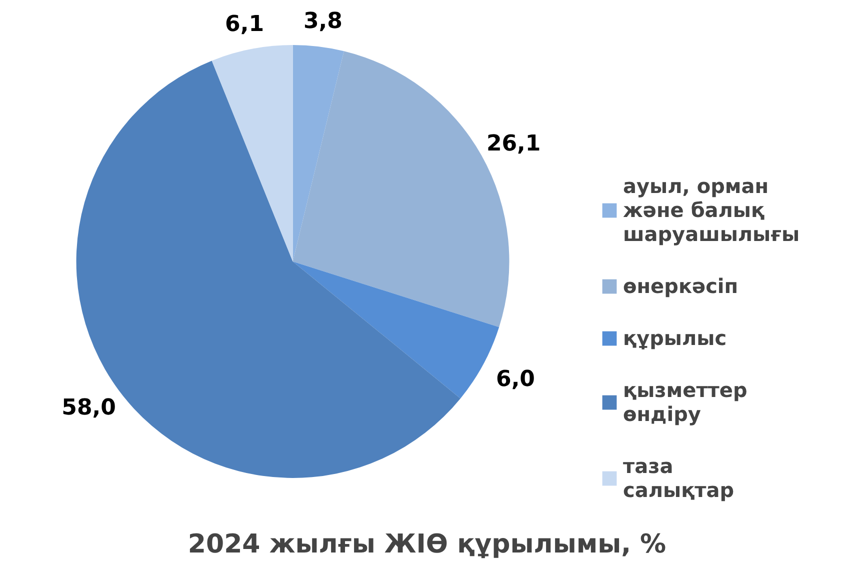 Image resolution: width=853 pixels, height=564 pixels. Describe the element at coordinates (711, 210) in the screenshot. I see `legend-label: ауыл, орман және балық шаруашылығы` at that location.